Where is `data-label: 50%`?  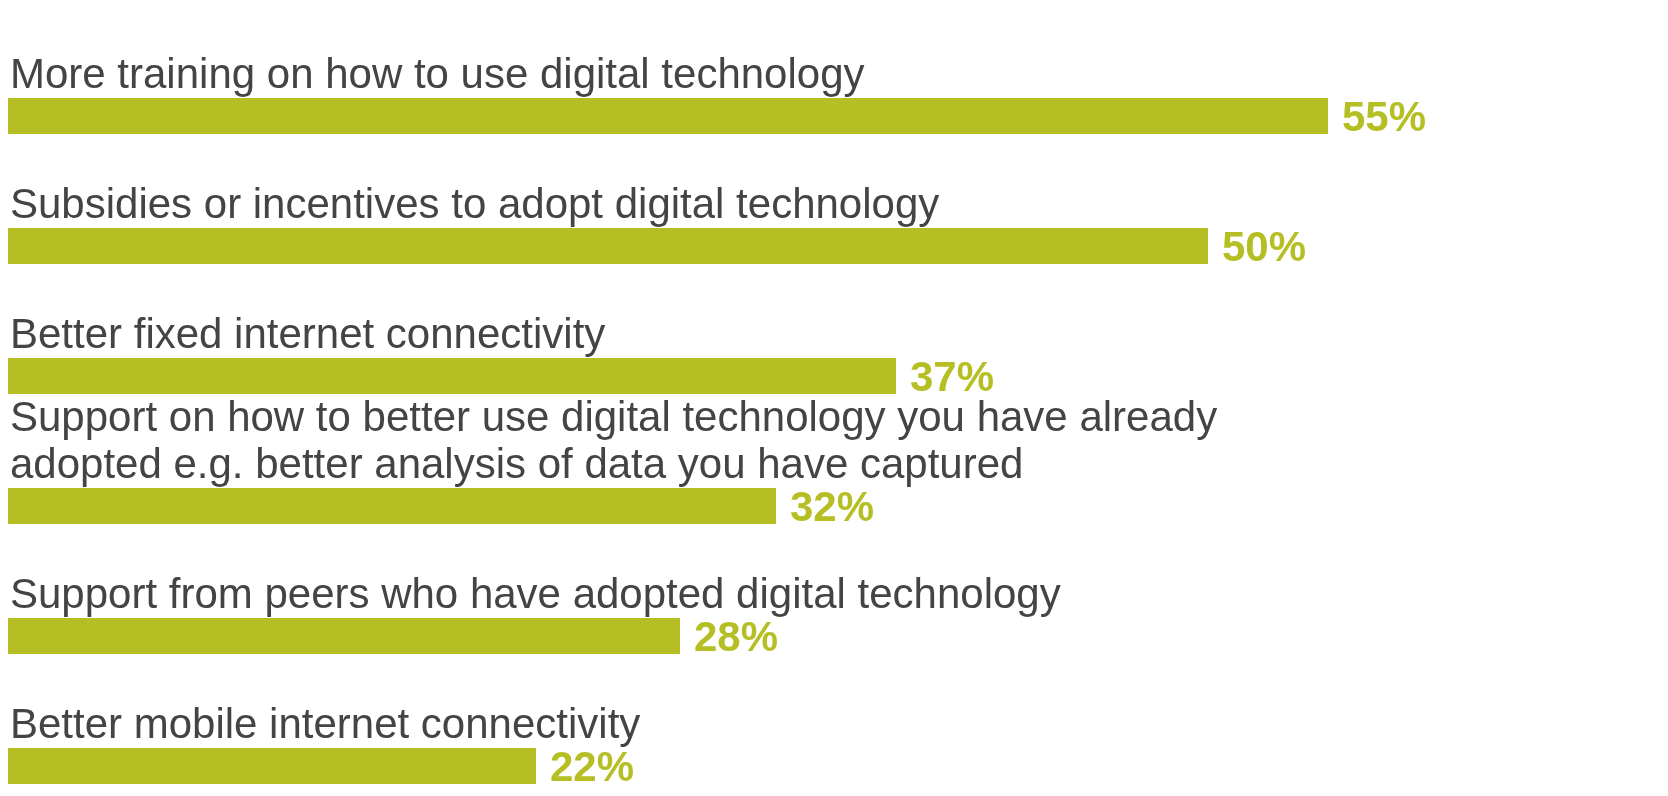
data-label: 50% is located at coordinates (1264, 247).